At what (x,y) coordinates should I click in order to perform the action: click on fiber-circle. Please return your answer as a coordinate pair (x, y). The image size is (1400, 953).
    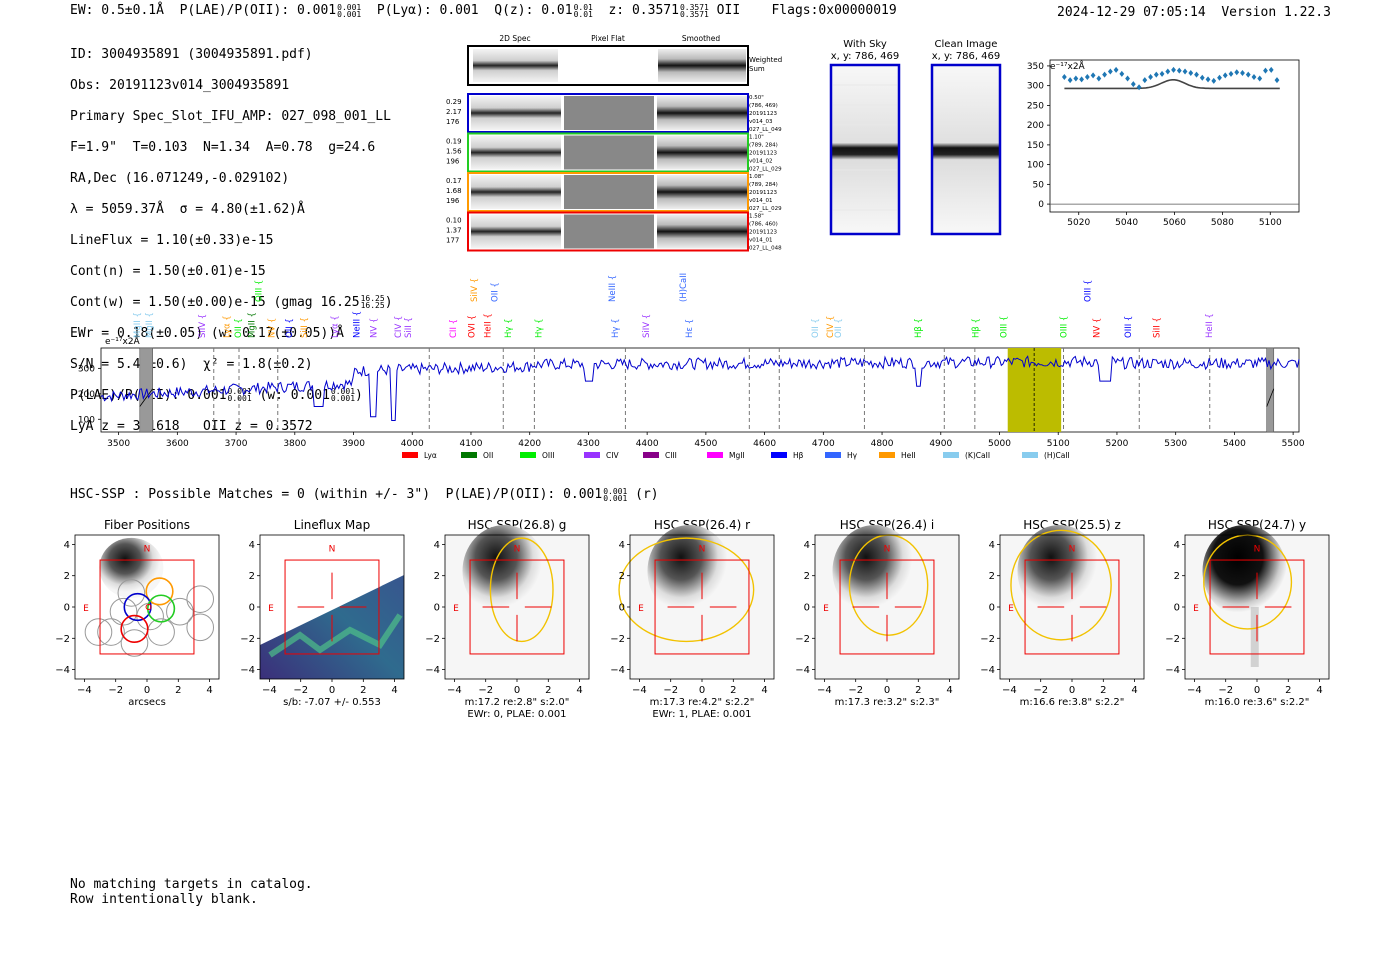
    Looking at the image, I should click on (200, 627).